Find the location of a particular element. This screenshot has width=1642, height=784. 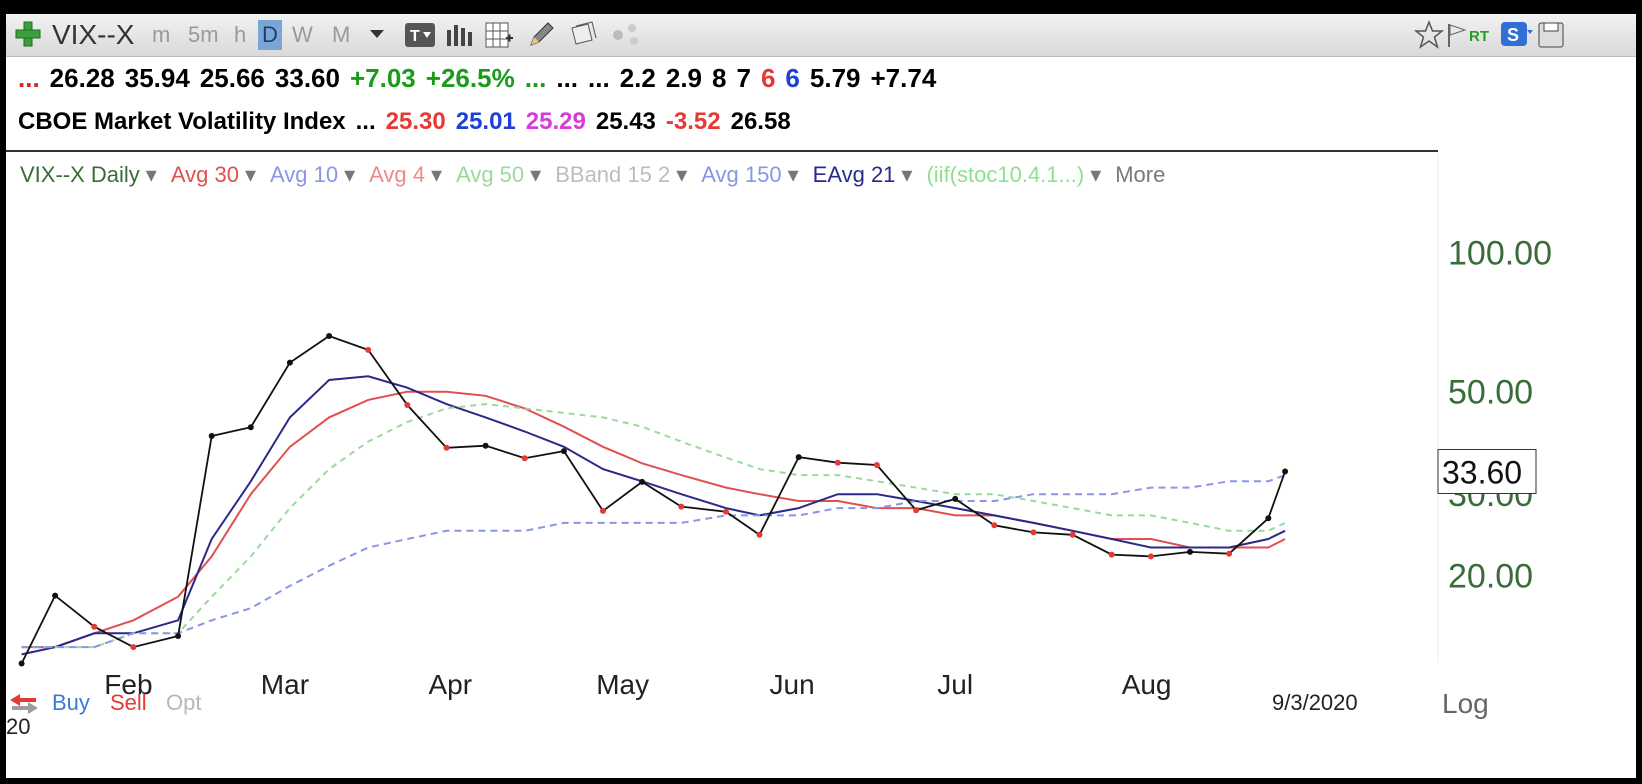

legend-item: BBand 15 2 is located at coordinates (613, 174).